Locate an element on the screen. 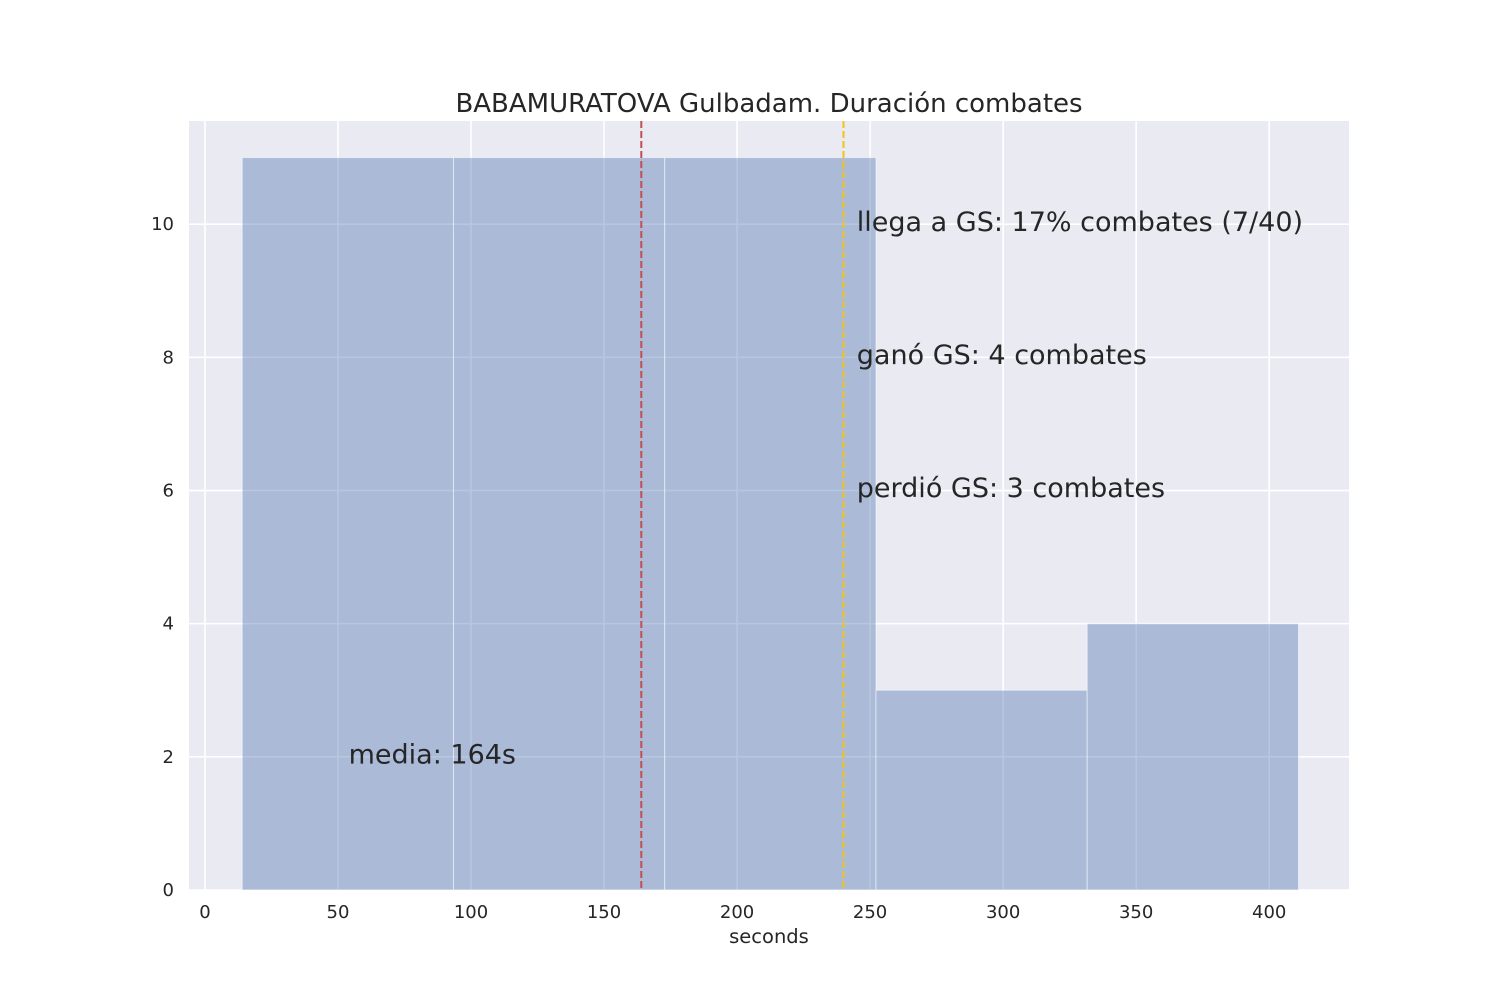  y-tick-label: 6 is located at coordinates (168, 491).